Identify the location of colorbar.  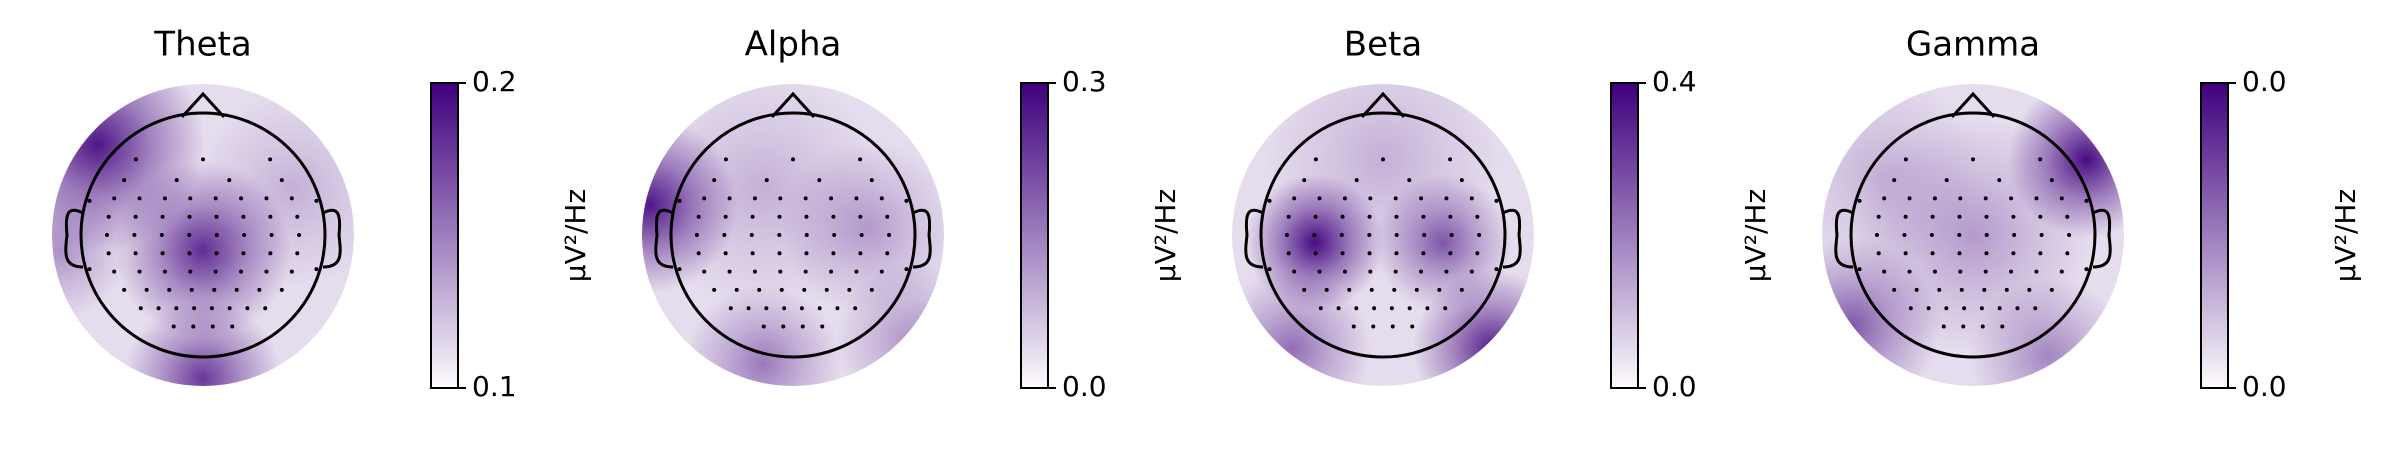
(1624, 235).